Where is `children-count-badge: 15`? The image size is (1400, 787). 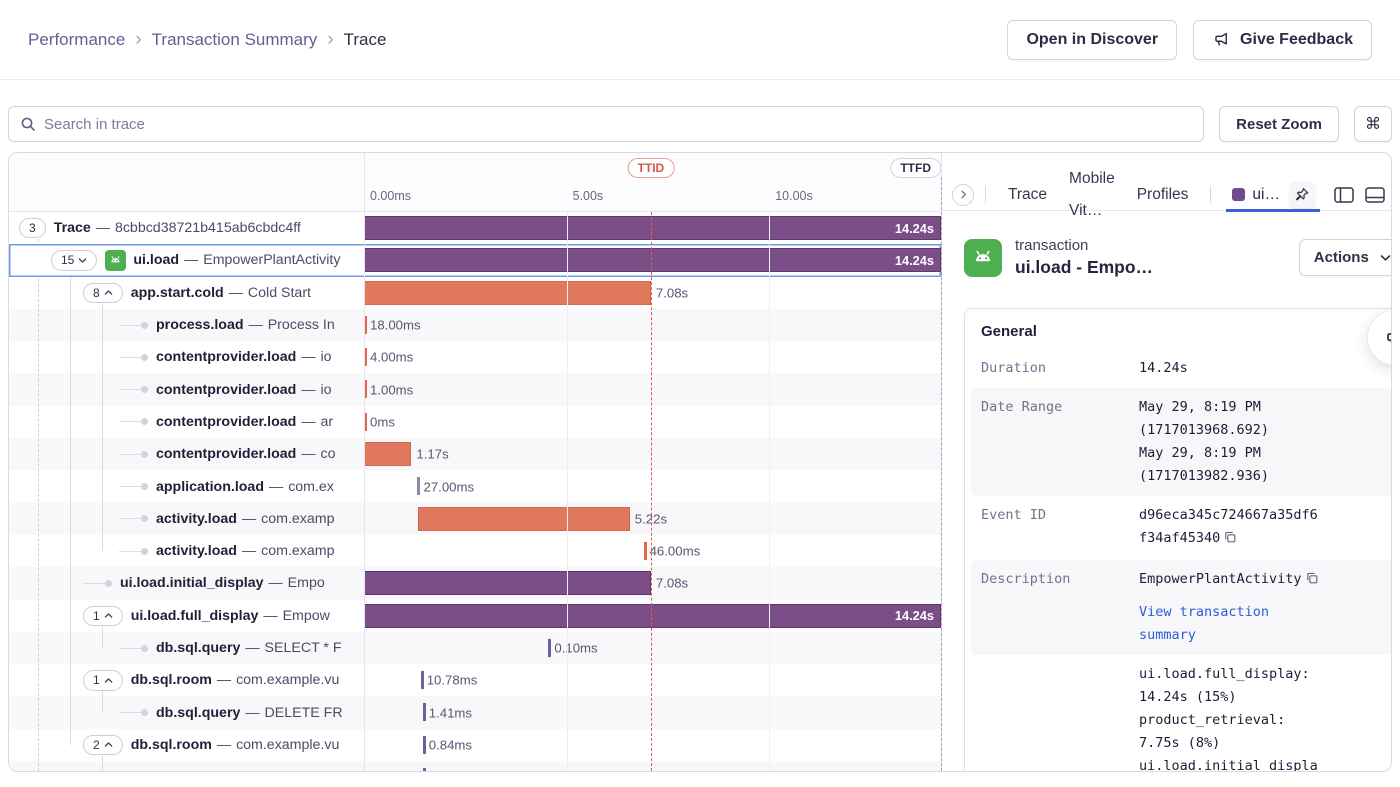 children-count-badge: 15 is located at coordinates (74, 260).